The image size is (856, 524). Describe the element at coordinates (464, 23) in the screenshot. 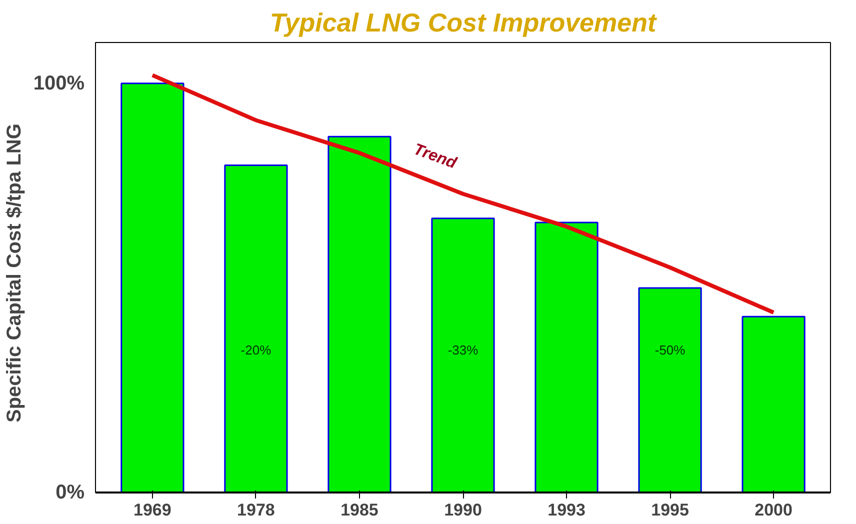

I see `chart-title: Typical LNG Cost Improvement` at that location.